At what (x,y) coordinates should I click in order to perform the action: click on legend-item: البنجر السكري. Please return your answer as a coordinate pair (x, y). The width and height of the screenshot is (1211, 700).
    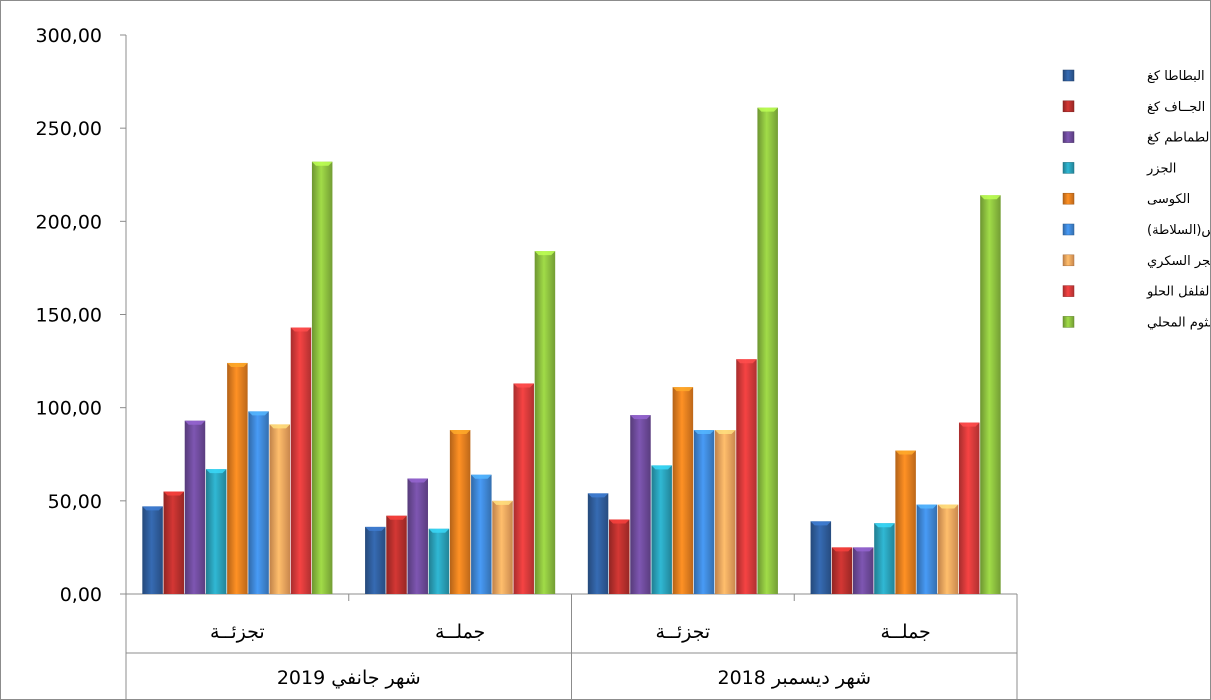
    Looking at the image, I should click on (1136, 261).